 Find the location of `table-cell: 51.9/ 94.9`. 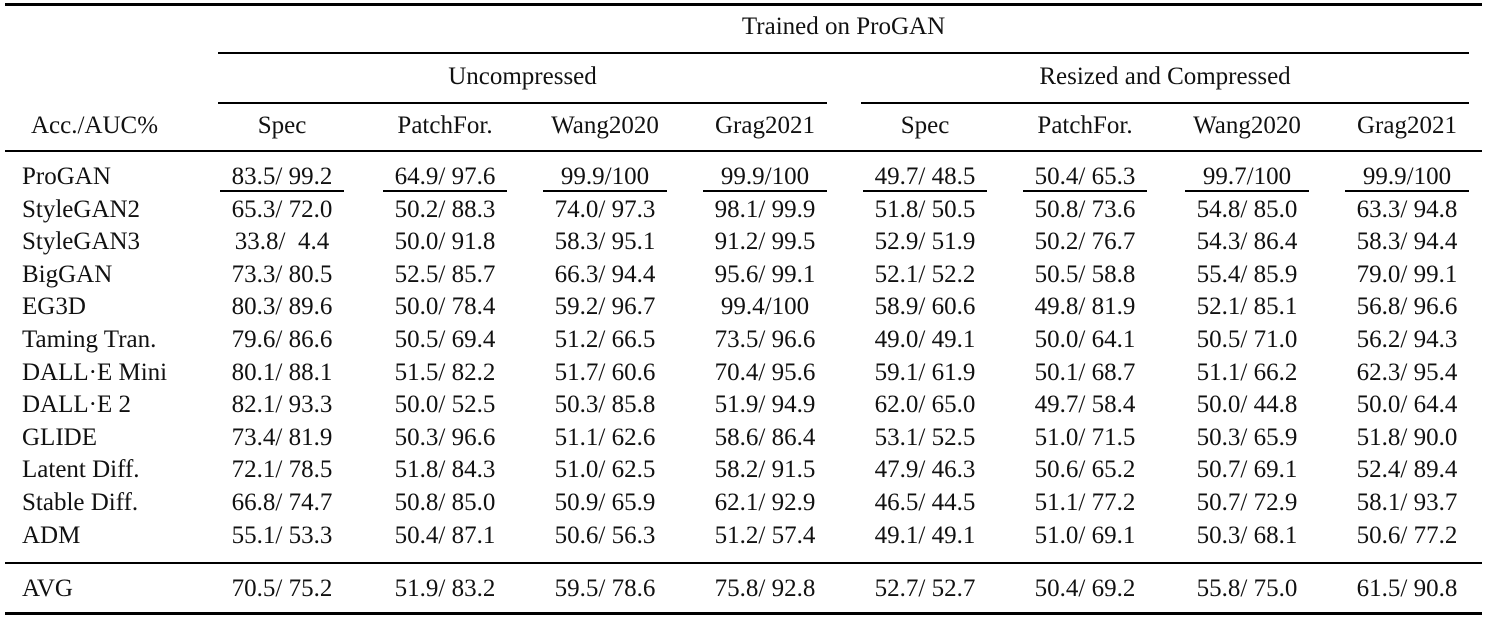

table-cell: 51.9/ 94.9 is located at coordinates (765, 405).